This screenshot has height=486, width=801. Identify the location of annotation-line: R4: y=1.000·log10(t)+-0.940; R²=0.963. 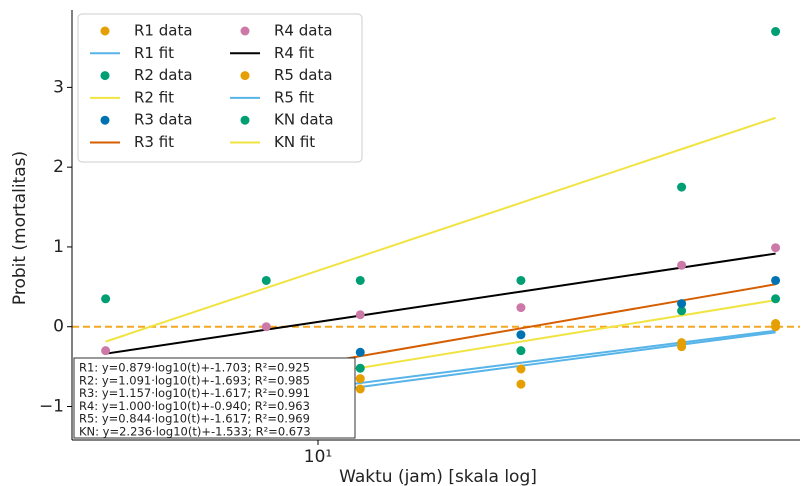
(194, 406).